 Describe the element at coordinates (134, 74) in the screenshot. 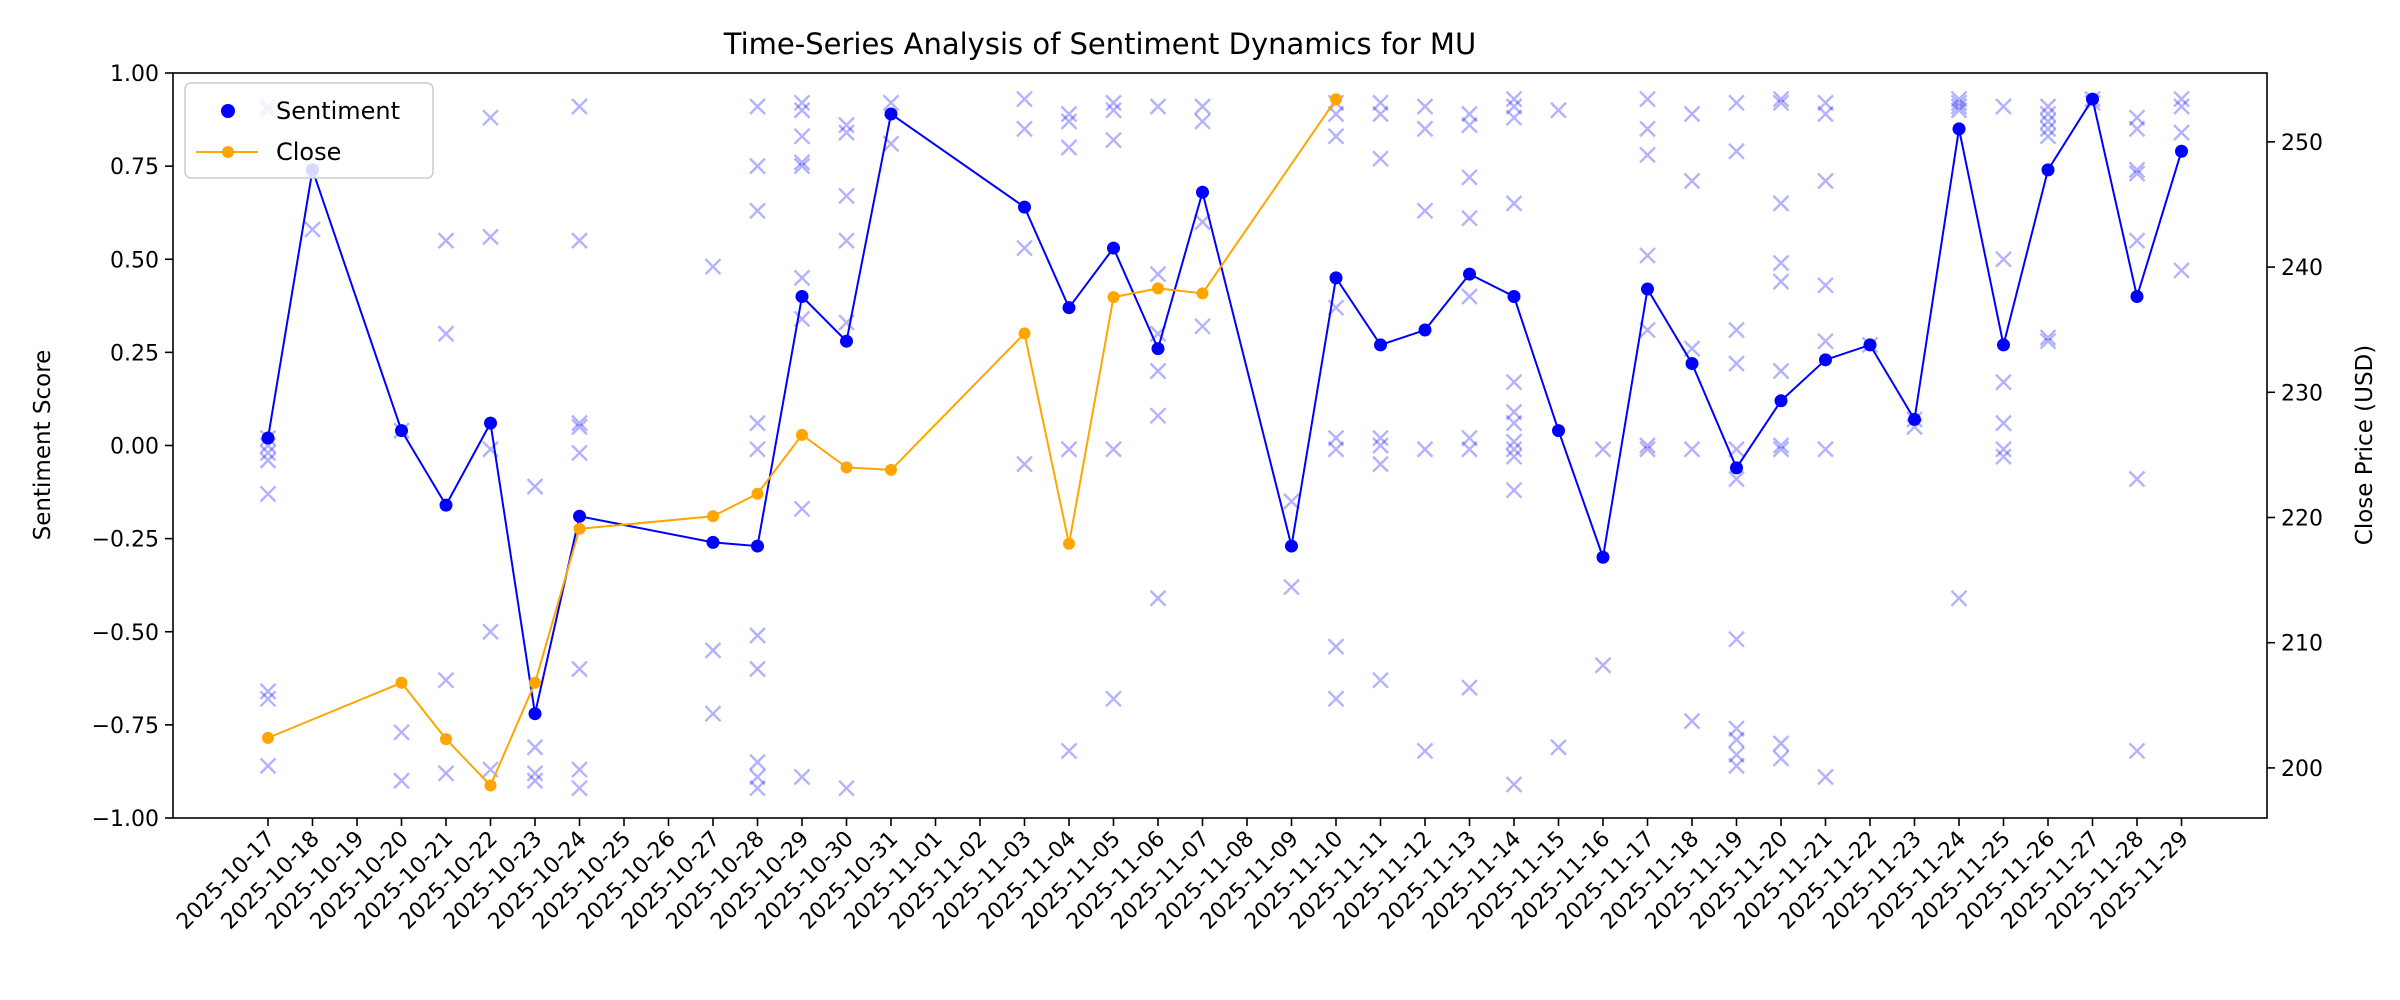

I see `y-tick-label: 1.00` at that location.